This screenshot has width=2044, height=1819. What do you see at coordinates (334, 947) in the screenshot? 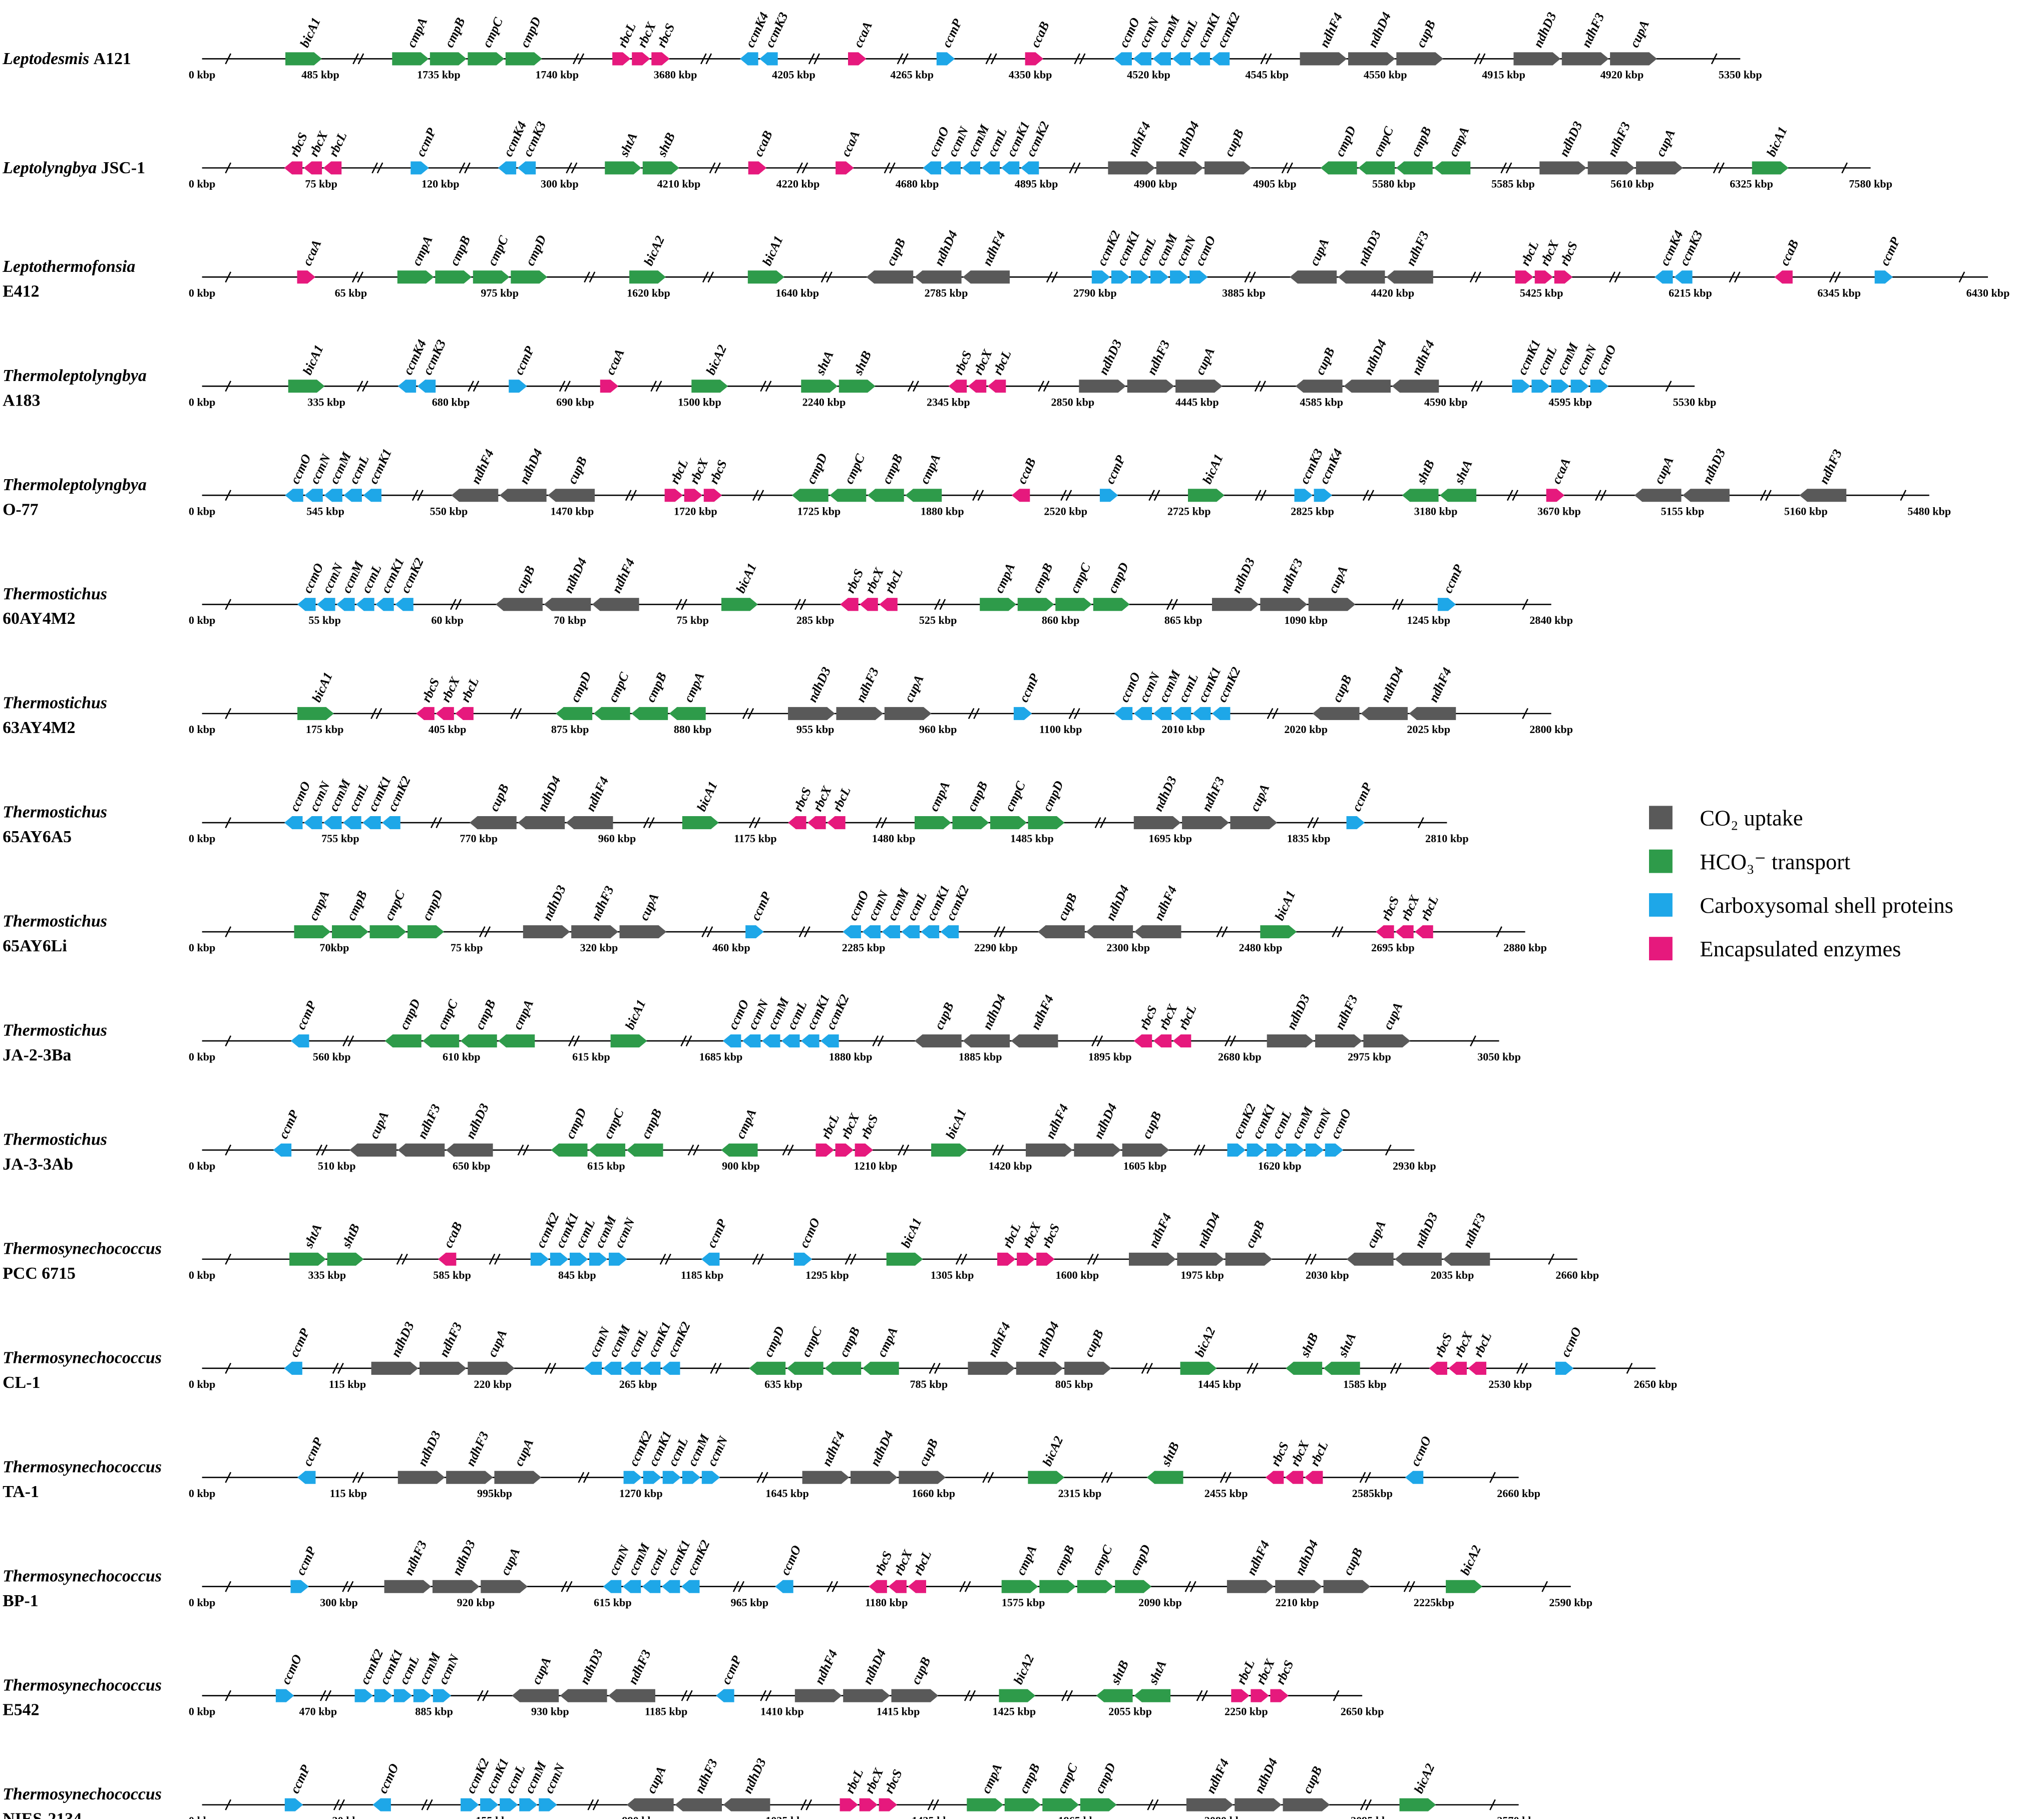
I see `kbp-label: 70kbp` at bounding box center [334, 947].